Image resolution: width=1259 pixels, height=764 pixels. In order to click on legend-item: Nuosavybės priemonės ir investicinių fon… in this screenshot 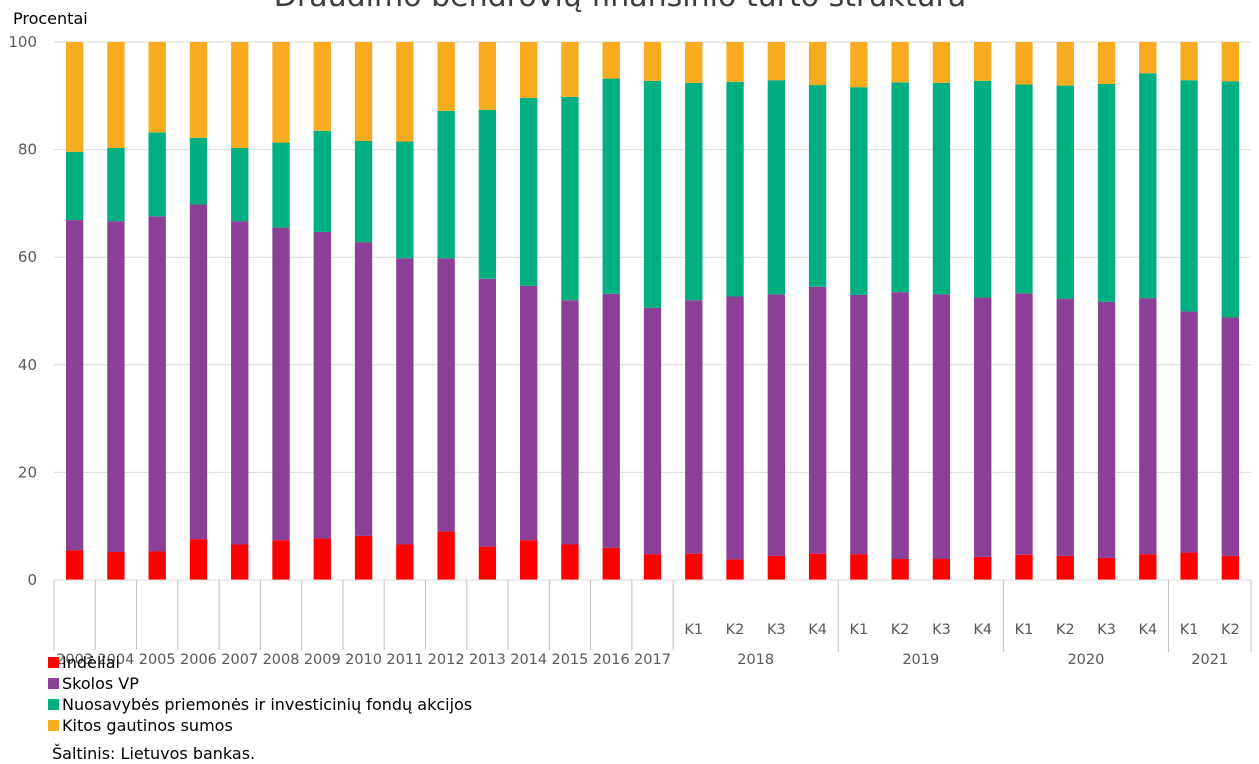, I will do `click(260, 704)`.